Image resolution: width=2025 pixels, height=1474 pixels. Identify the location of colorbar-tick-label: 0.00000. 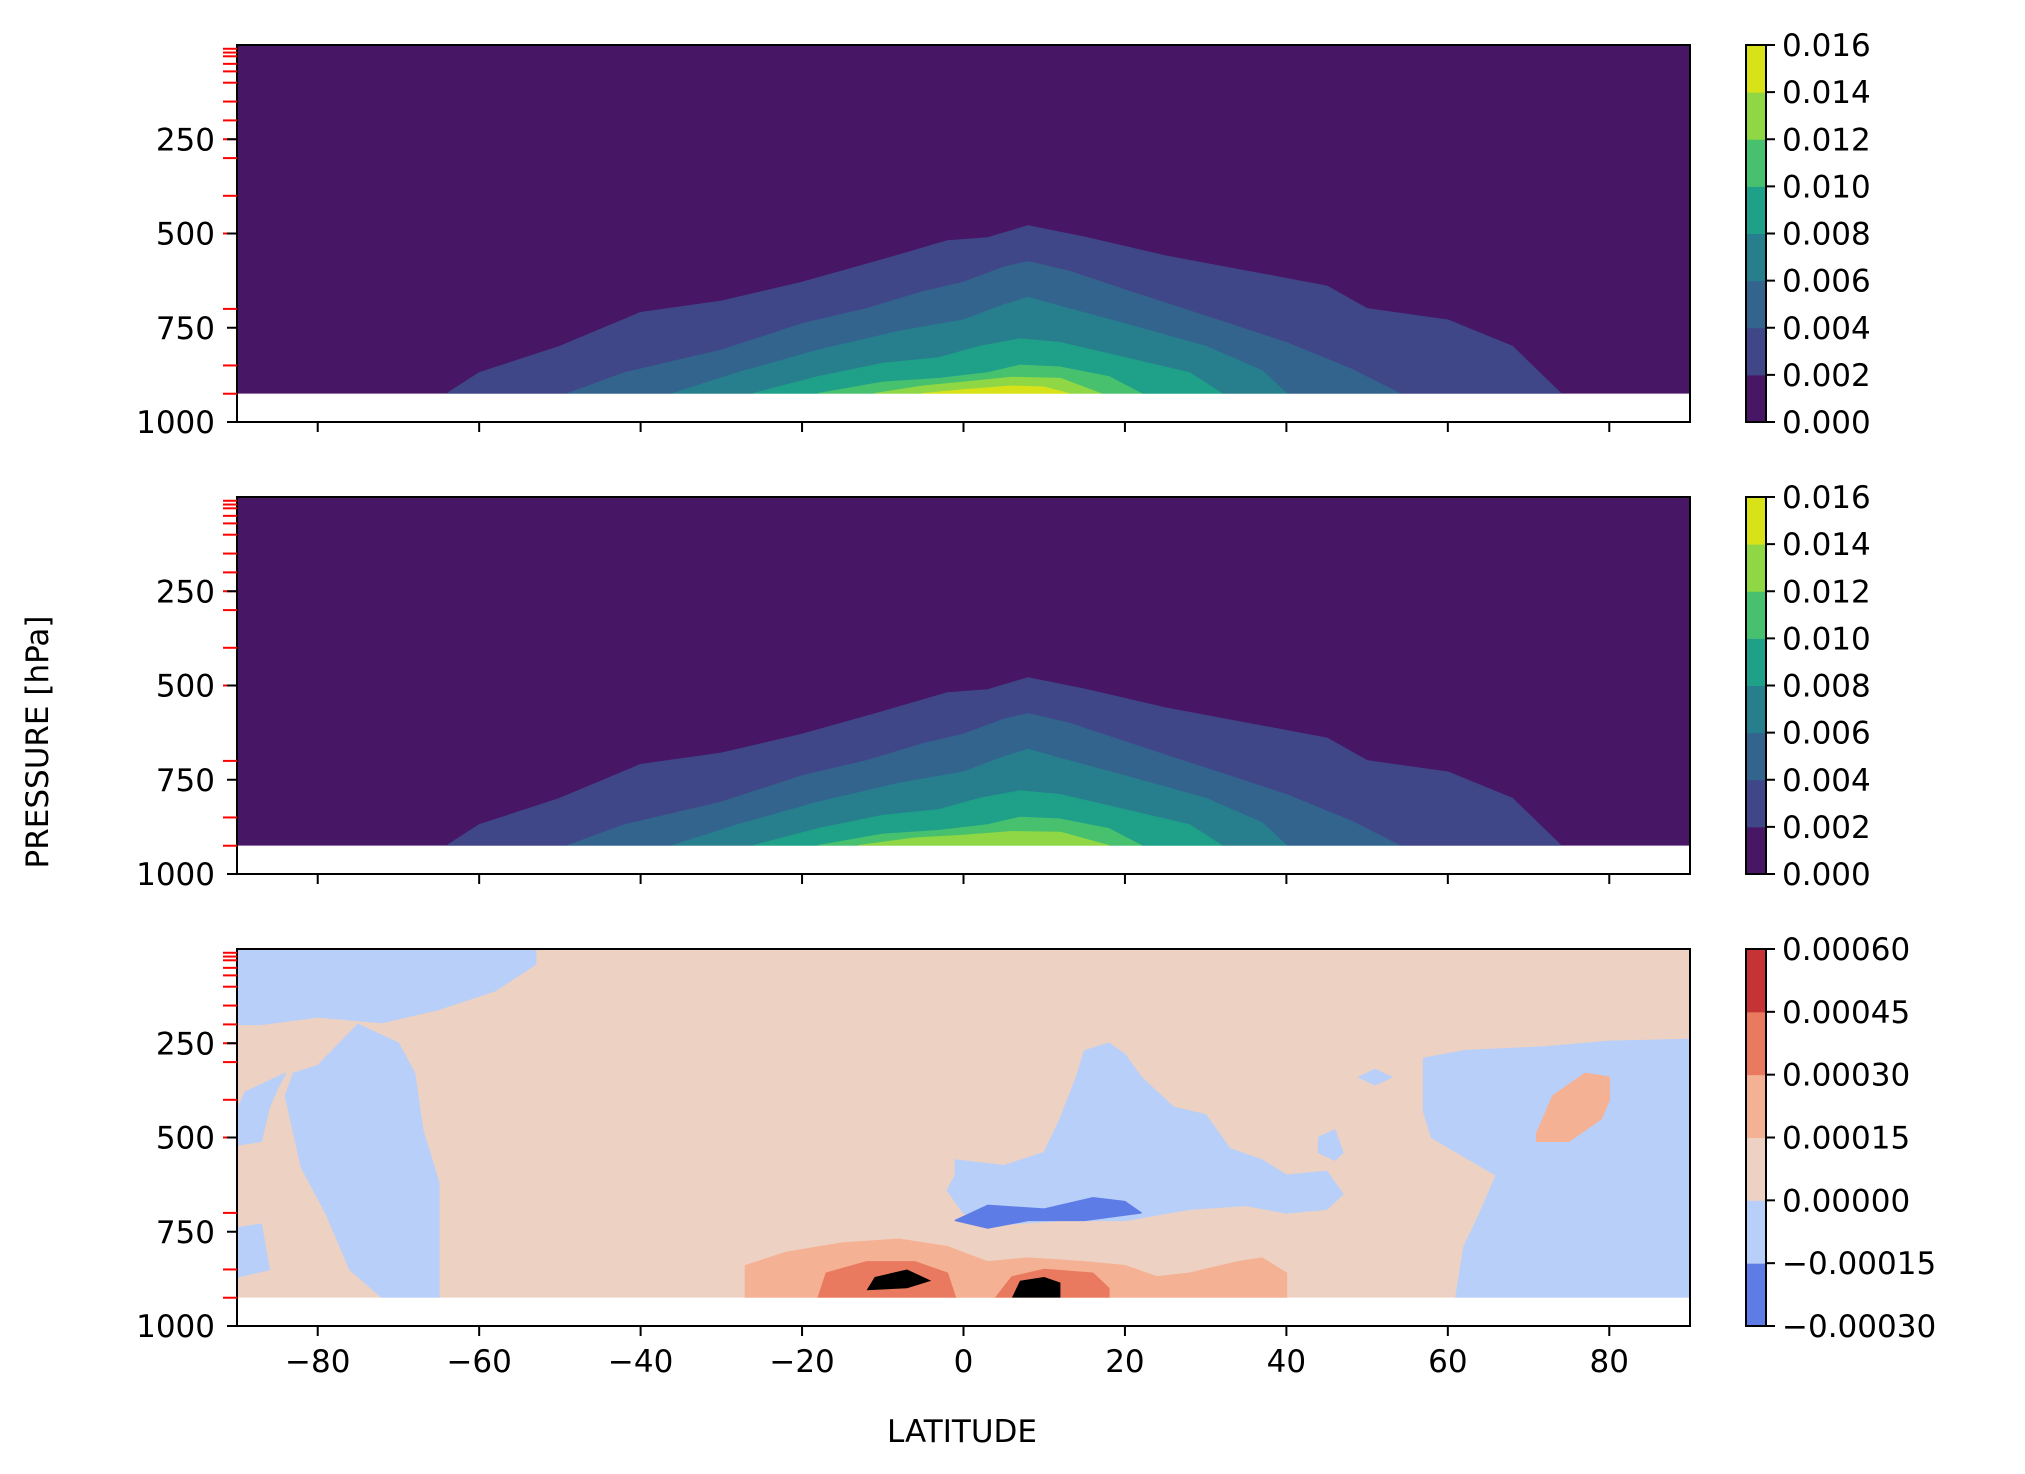
(1846, 1201).